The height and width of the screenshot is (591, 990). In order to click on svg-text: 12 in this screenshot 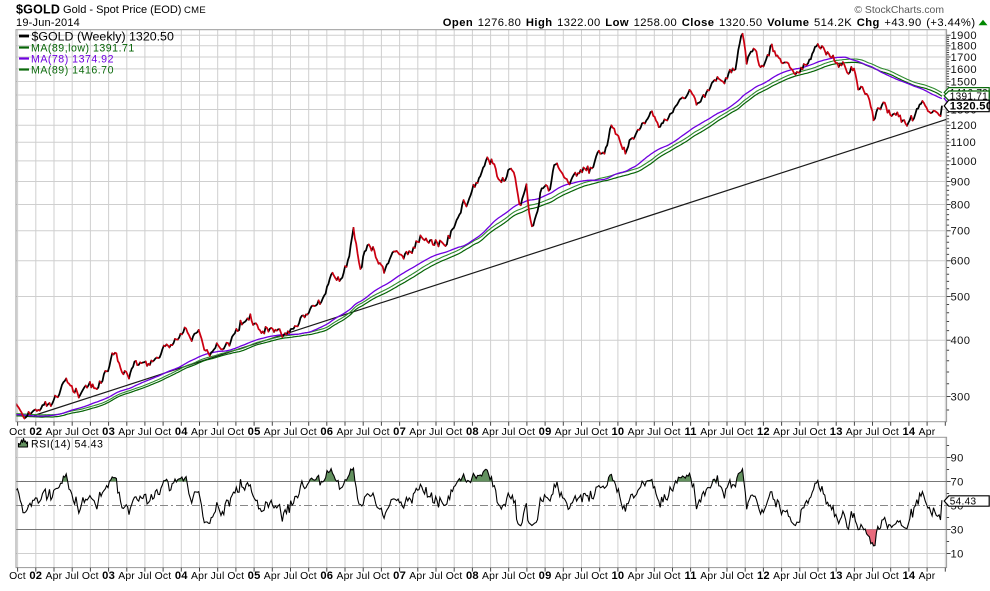, I will do `click(763, 576)`.